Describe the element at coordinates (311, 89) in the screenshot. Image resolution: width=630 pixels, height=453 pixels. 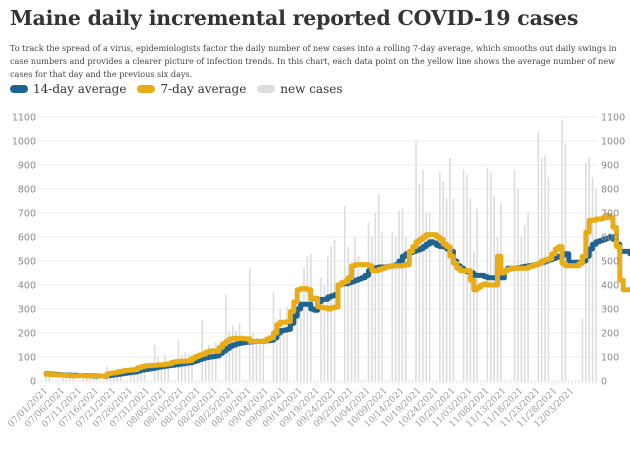
I see `legend-label-new-cases: new cases` at that location.